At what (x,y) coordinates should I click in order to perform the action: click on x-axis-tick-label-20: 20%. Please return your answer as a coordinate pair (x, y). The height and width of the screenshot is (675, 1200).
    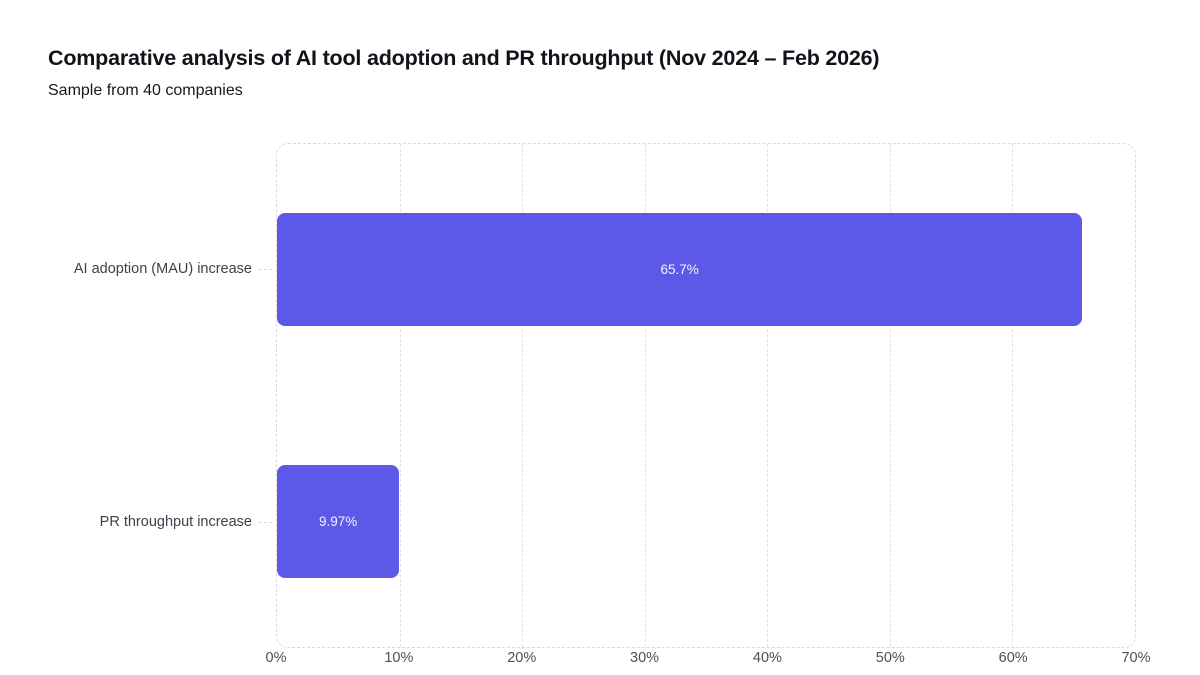
    Looking at the image, I should click on (522, 658).